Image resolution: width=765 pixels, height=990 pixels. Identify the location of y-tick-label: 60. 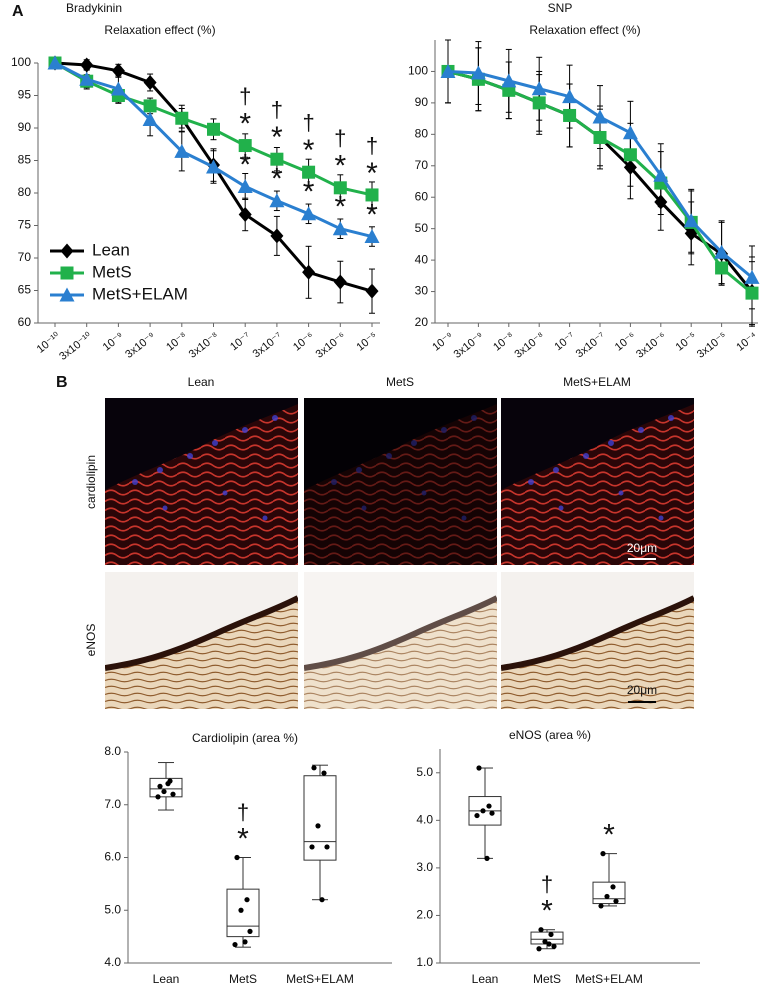
(422, 196).